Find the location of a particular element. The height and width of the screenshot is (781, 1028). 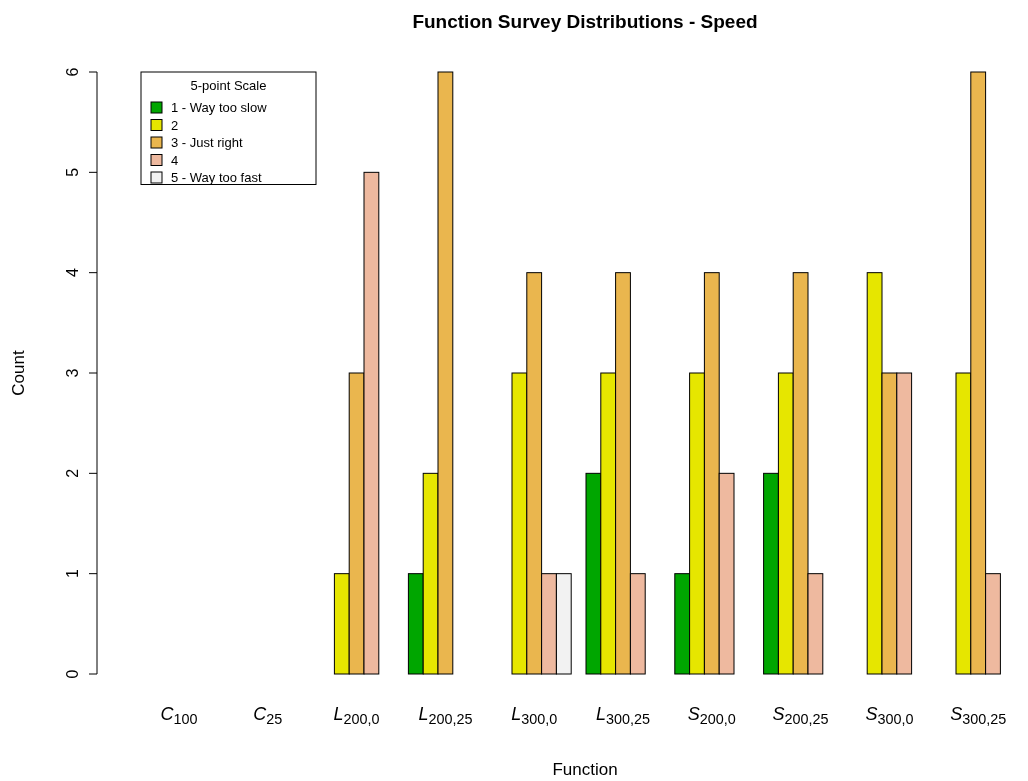

y-tick-label: 2 is located at coordinates (72, 473).